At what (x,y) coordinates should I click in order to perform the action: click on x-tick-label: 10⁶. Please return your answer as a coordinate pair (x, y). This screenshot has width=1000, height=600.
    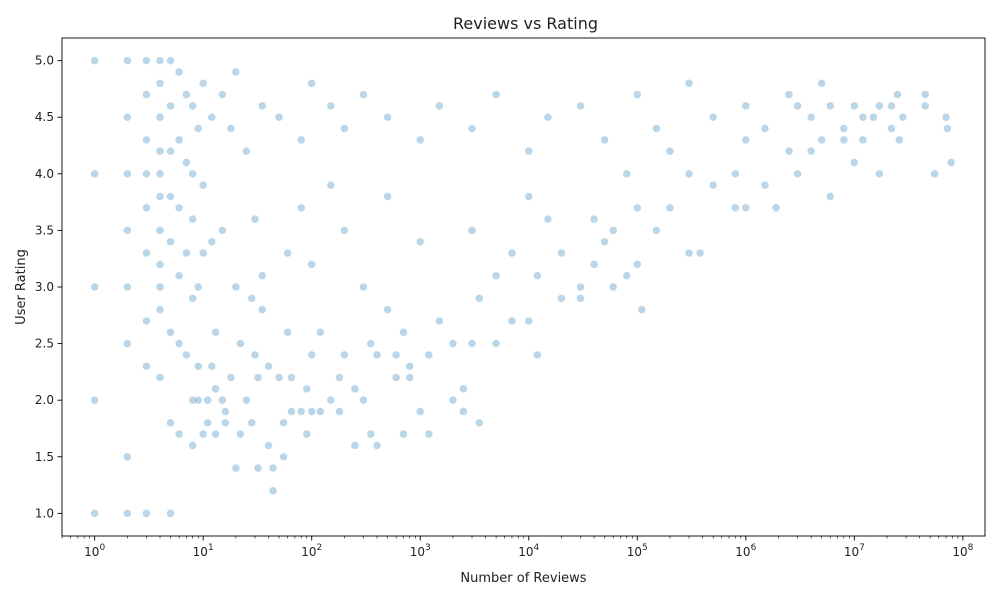
    Looking at the image, I should click on (745, 551).